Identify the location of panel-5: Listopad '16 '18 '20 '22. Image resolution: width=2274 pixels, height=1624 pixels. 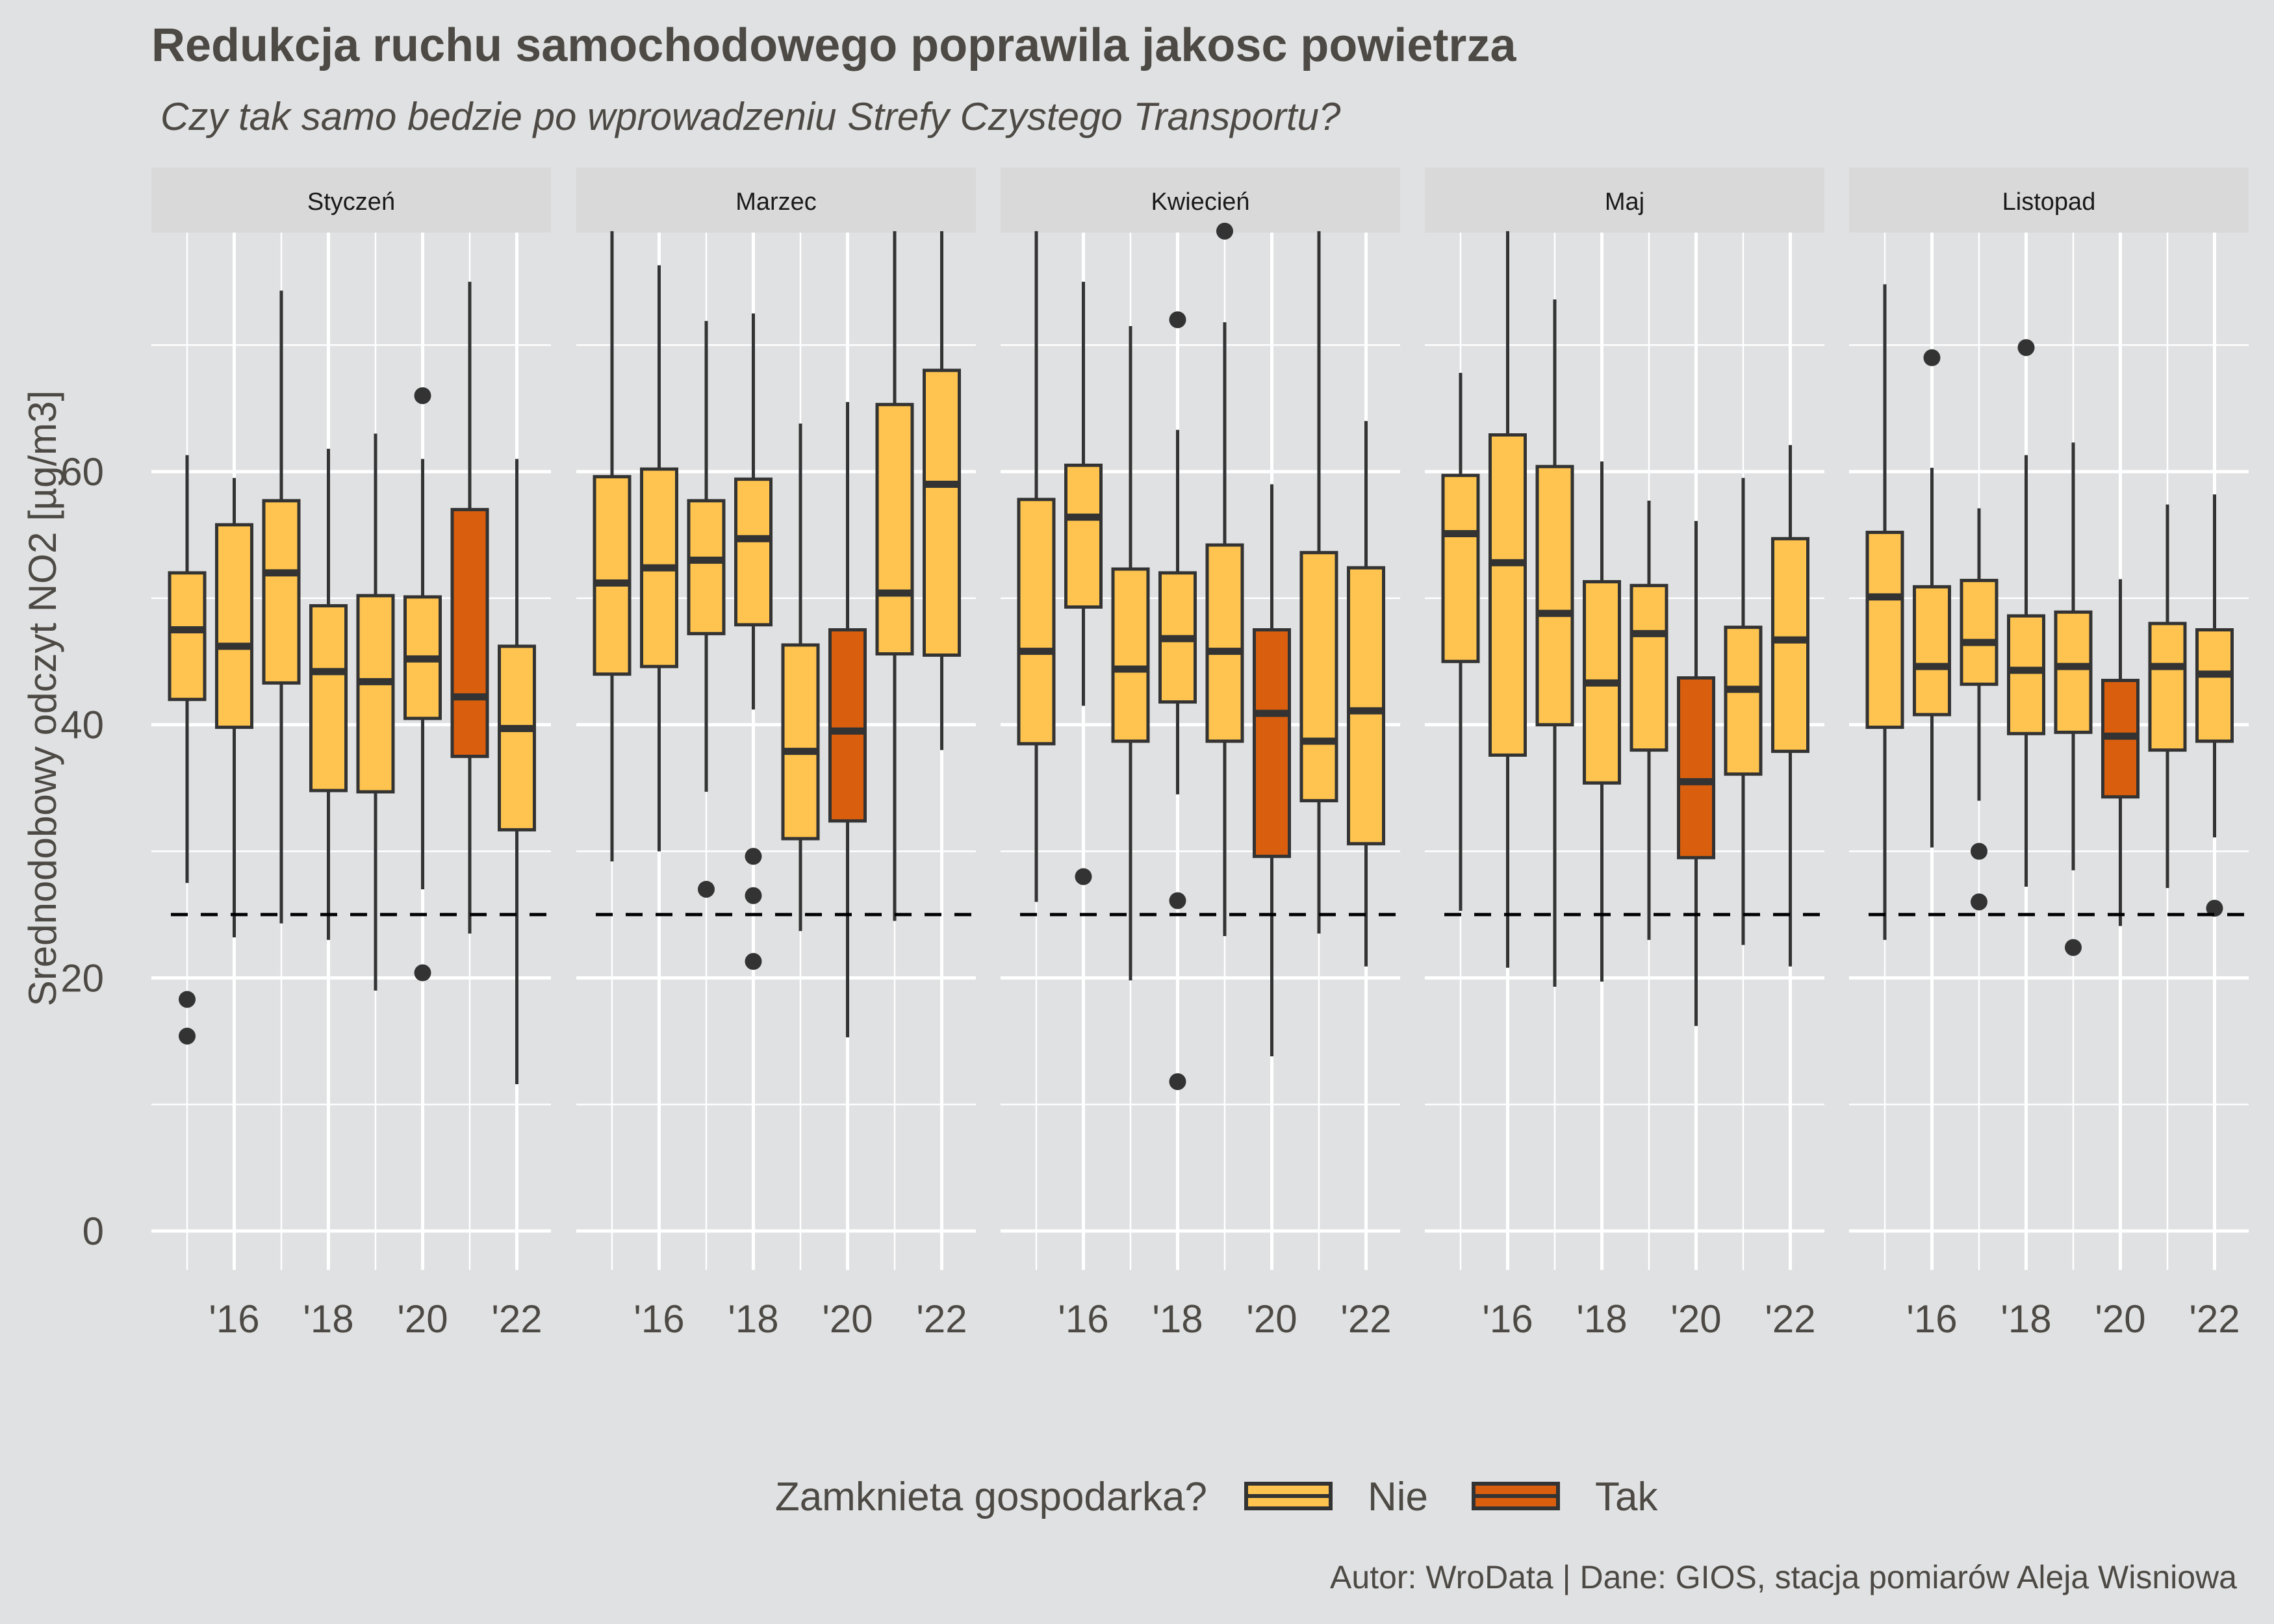
(2049, 754).